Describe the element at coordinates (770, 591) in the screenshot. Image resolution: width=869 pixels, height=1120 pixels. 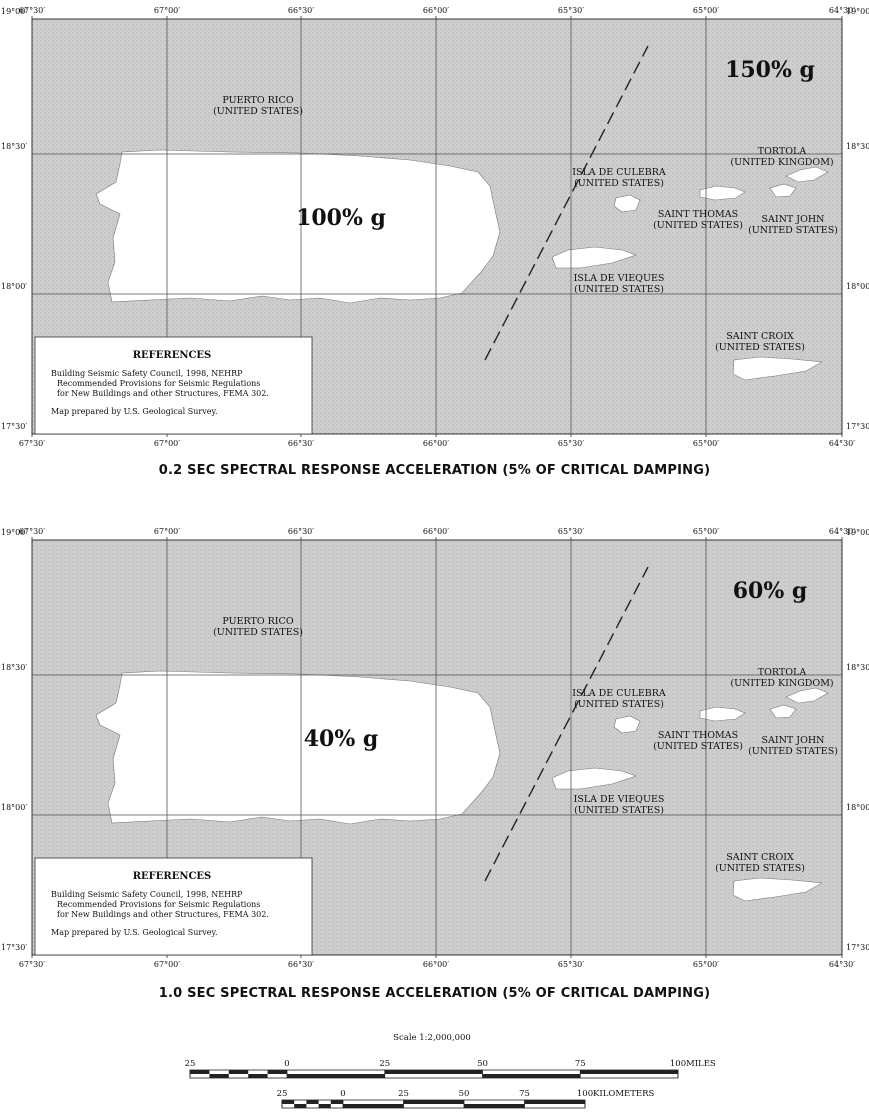
I see `acceleration-value-east: 60% g` at that location.